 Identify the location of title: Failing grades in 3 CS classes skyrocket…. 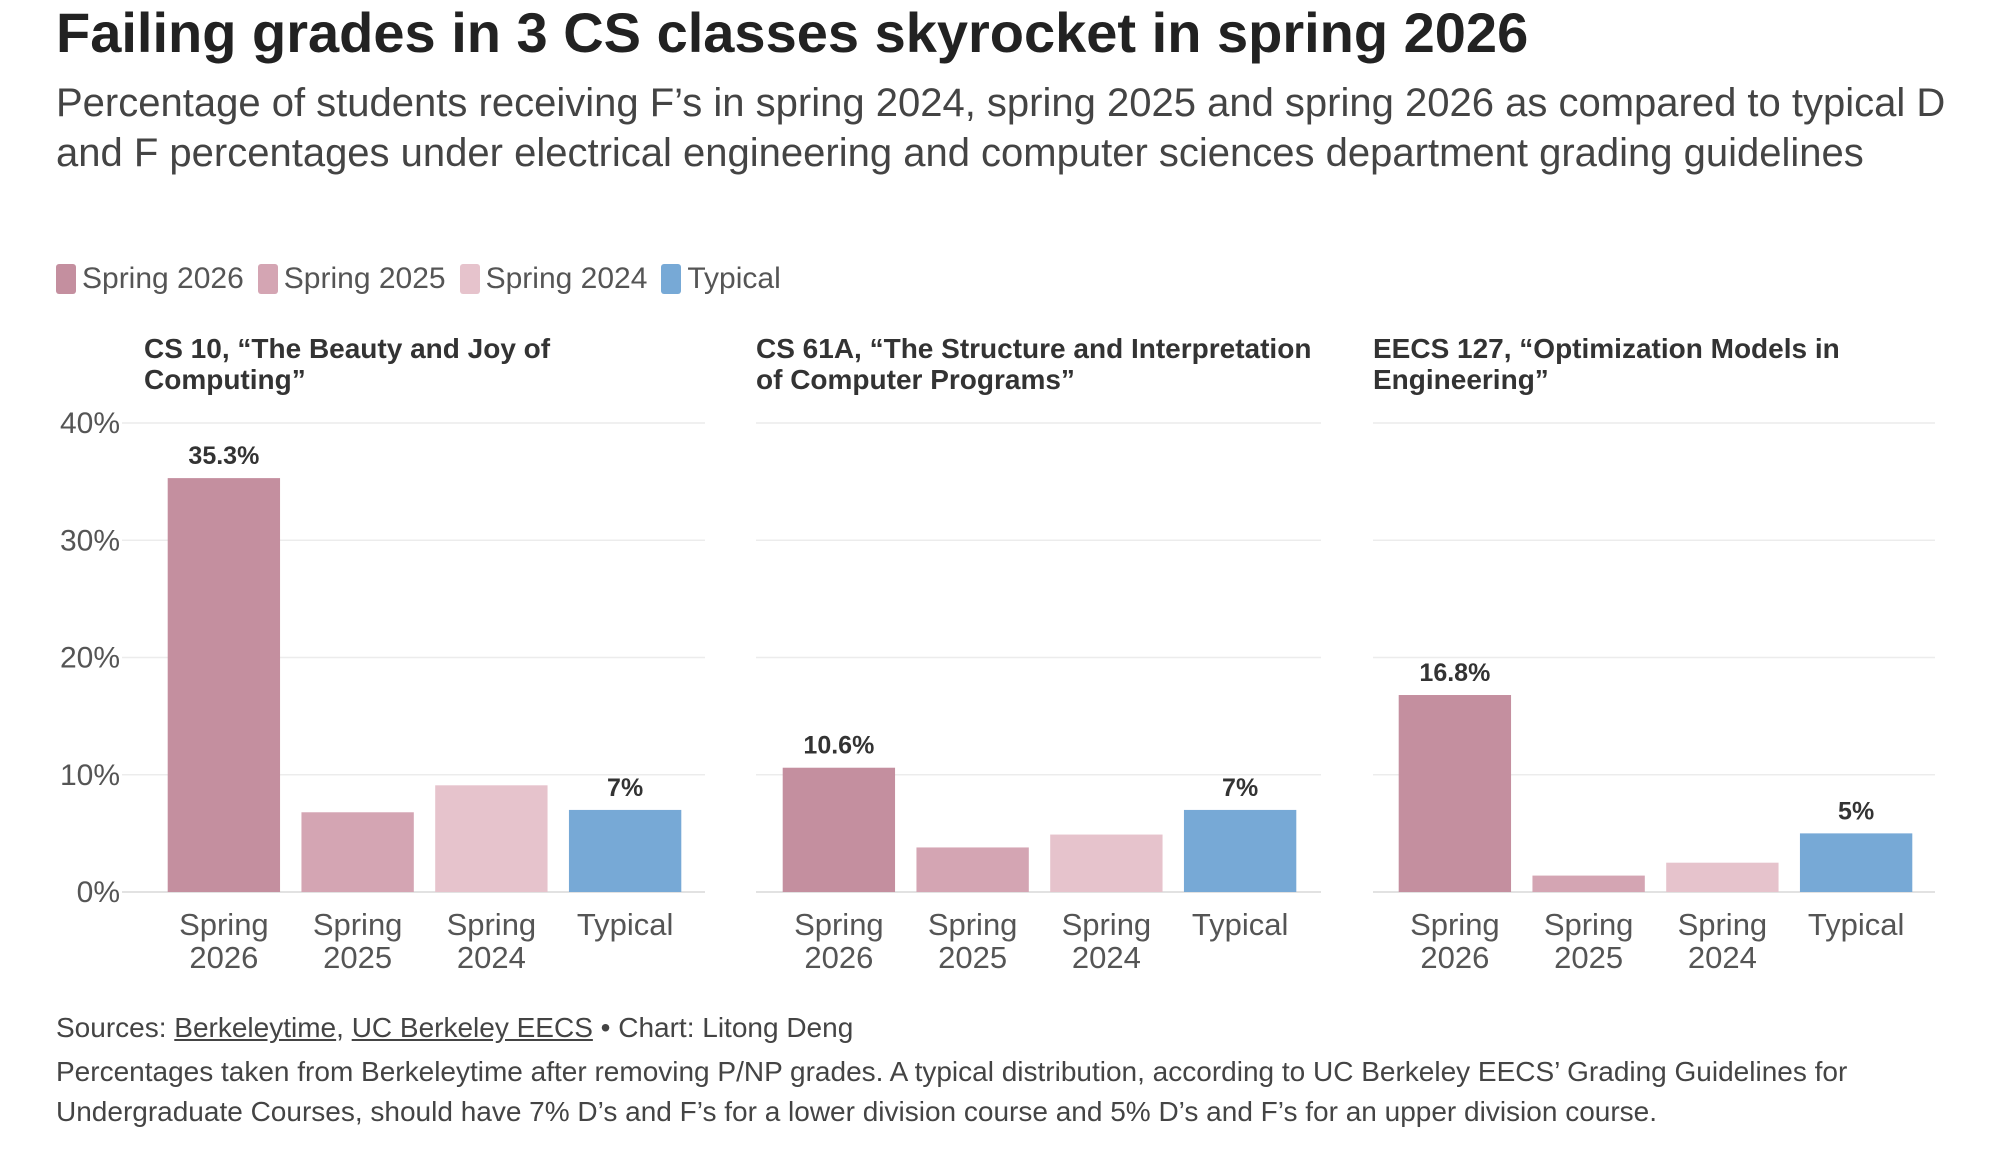
(792, 32).